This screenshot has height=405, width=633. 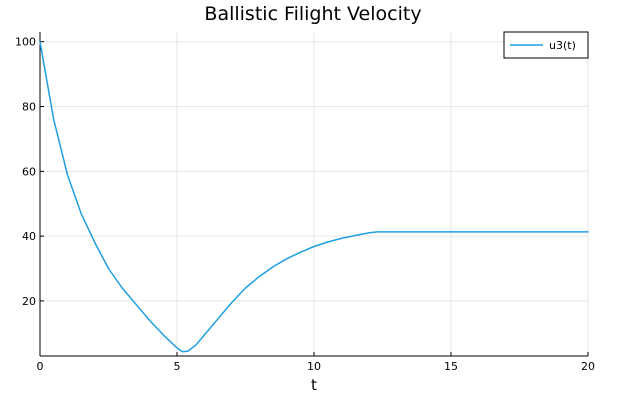 What do you see at coordinates (546, 45) in the screenshot?
I see `legend: u3(t)` at bounding box center [546, 45].